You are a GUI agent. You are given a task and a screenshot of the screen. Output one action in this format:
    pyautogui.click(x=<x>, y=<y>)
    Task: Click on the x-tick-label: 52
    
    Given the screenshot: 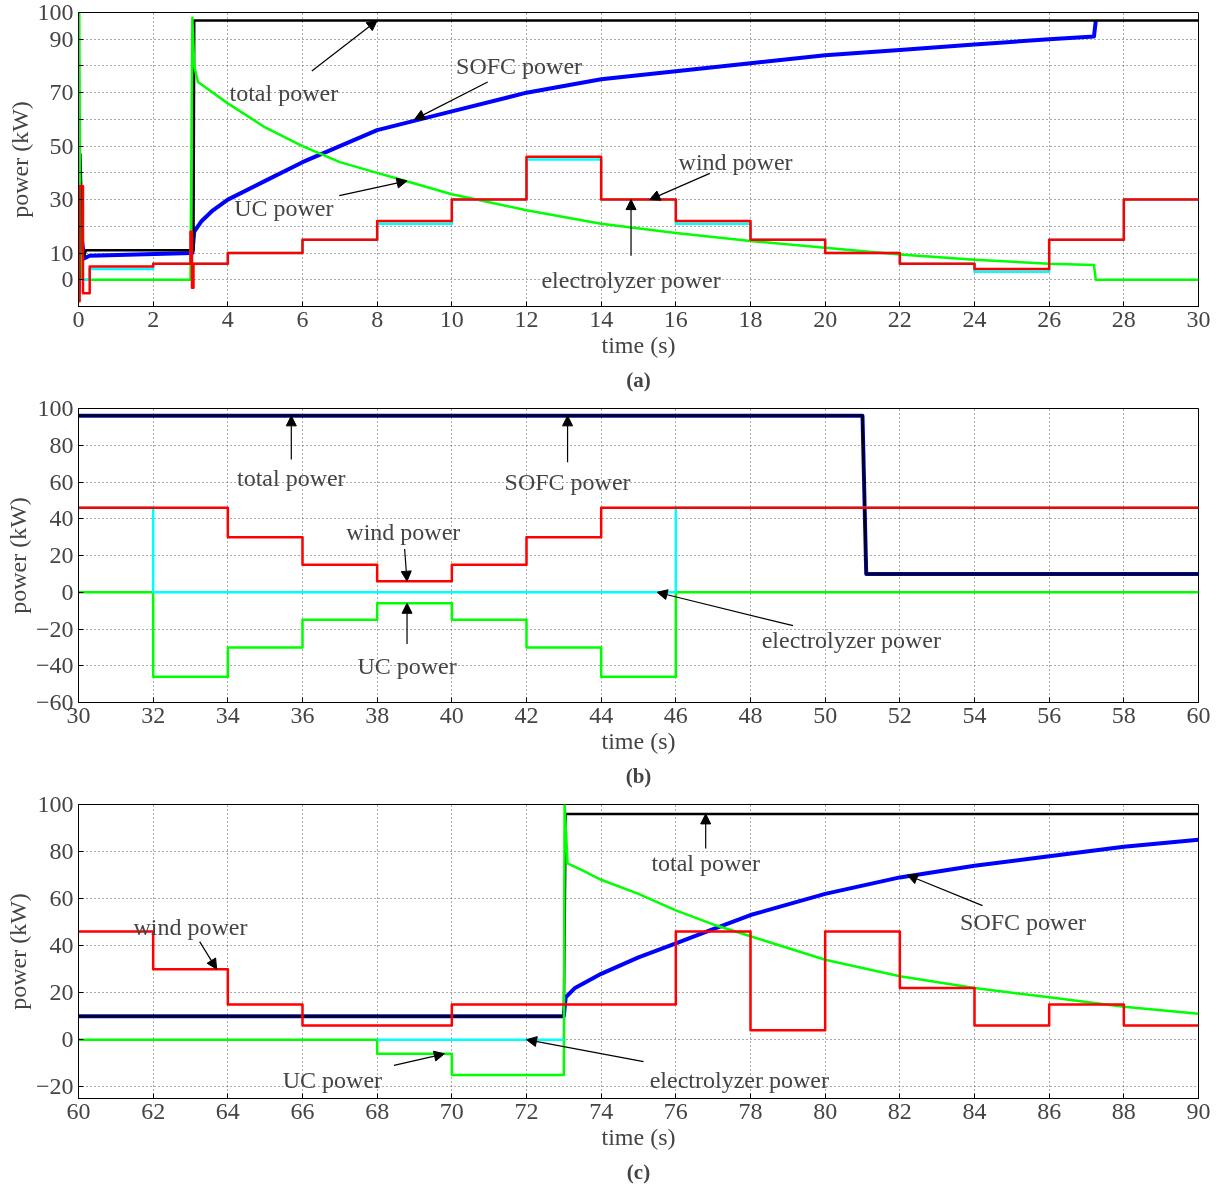 What is the action you would take?
    pyautogui.click(x=899, y=714)
    